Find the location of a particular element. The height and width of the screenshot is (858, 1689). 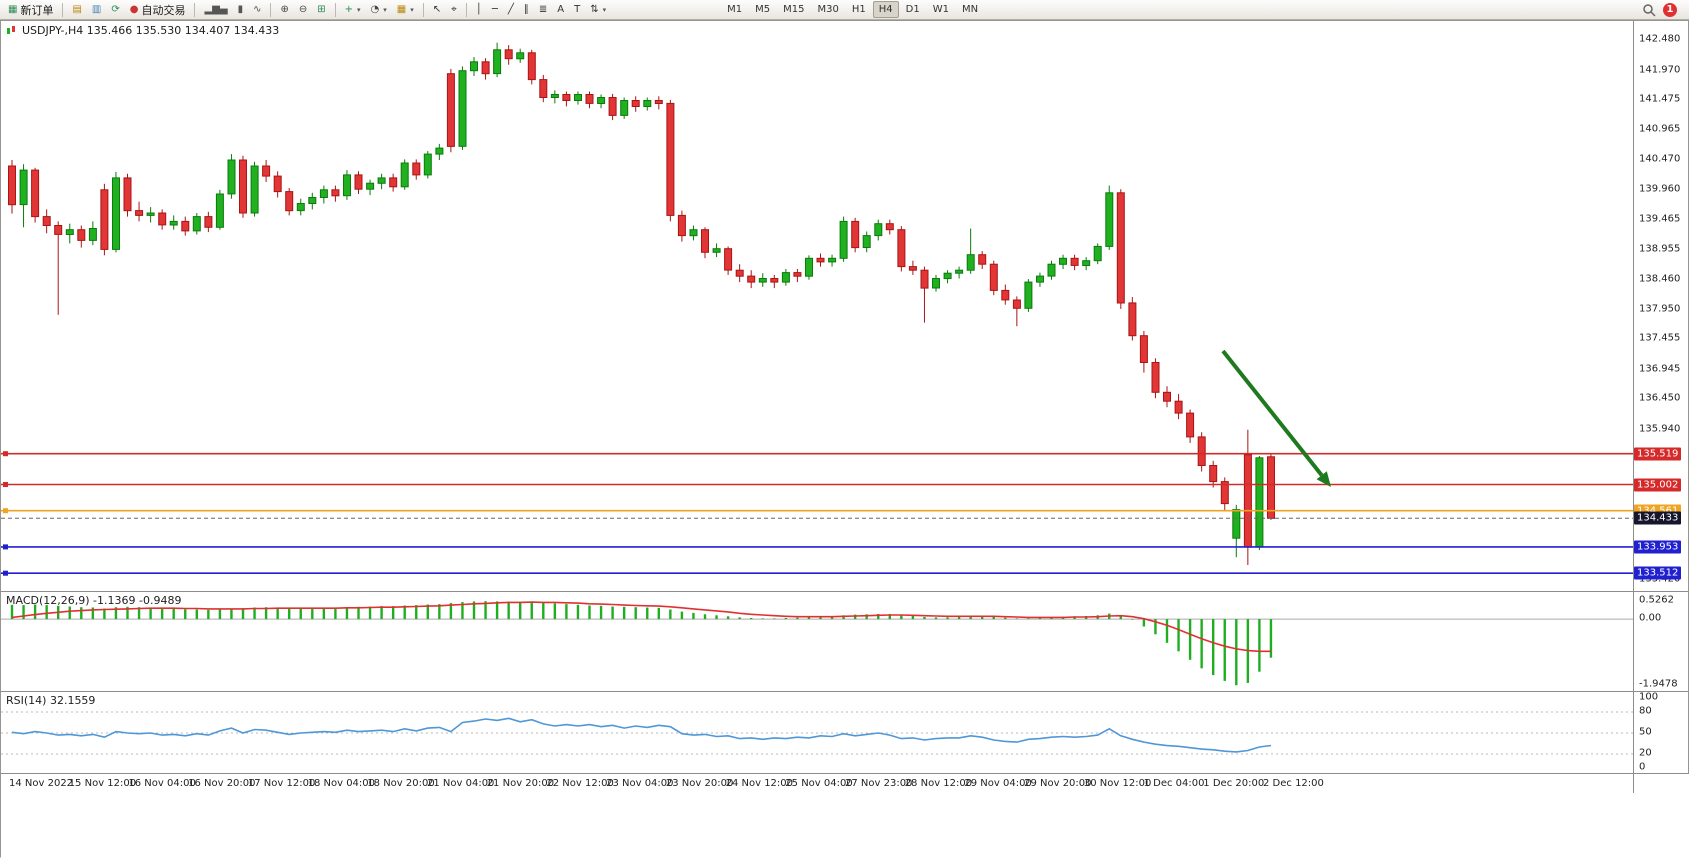

tile-windows-button: ⊞ is located at coordinates (321, 9).